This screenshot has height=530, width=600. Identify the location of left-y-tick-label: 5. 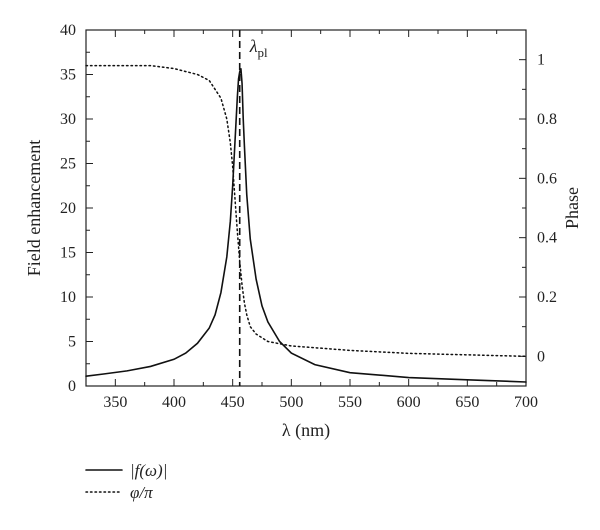
(72, 342).